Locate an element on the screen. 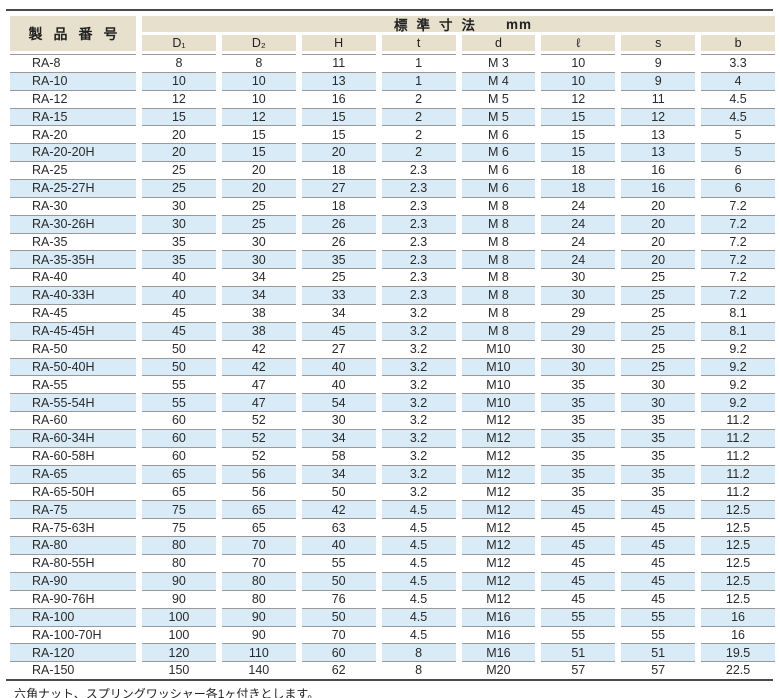 The height and width of the screenshot is (698, 780). dimension-value-cell: 150 is located at coordinates (179, 670).